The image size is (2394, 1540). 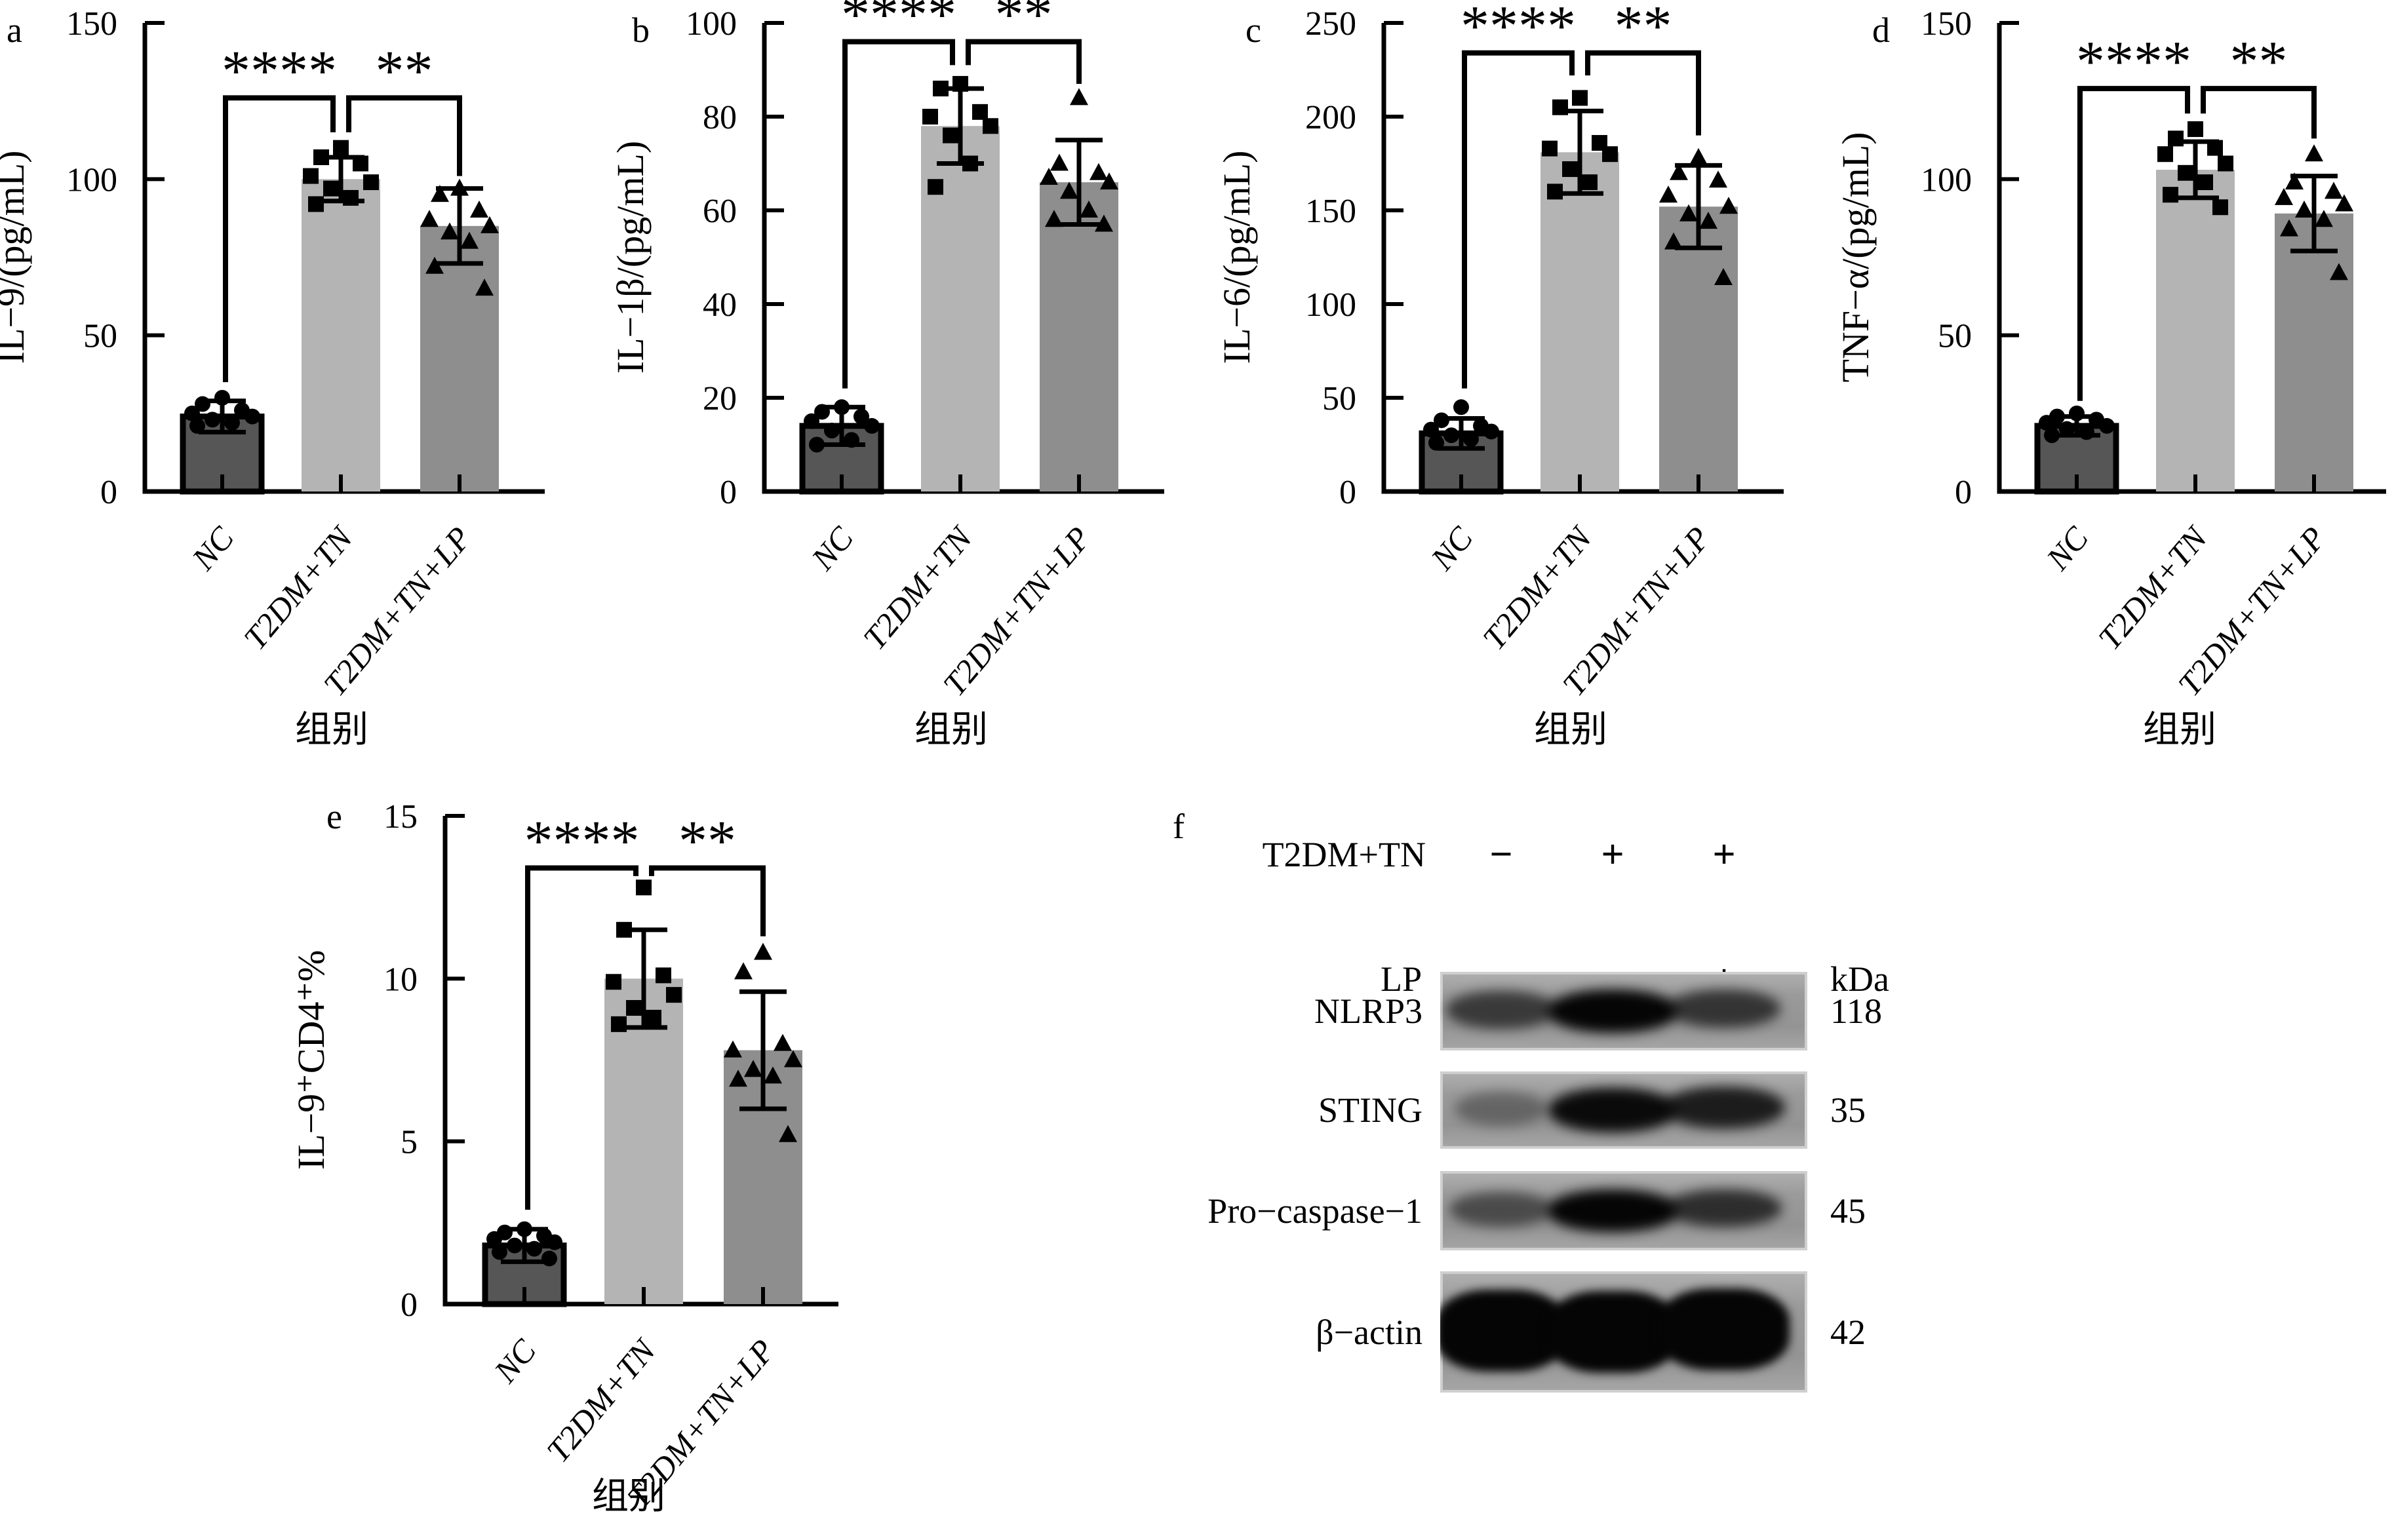 What do you see at coordinates (334, 816) in the screenshot?
I see `panel-letter-e: e` at bounding box center [334, 816].